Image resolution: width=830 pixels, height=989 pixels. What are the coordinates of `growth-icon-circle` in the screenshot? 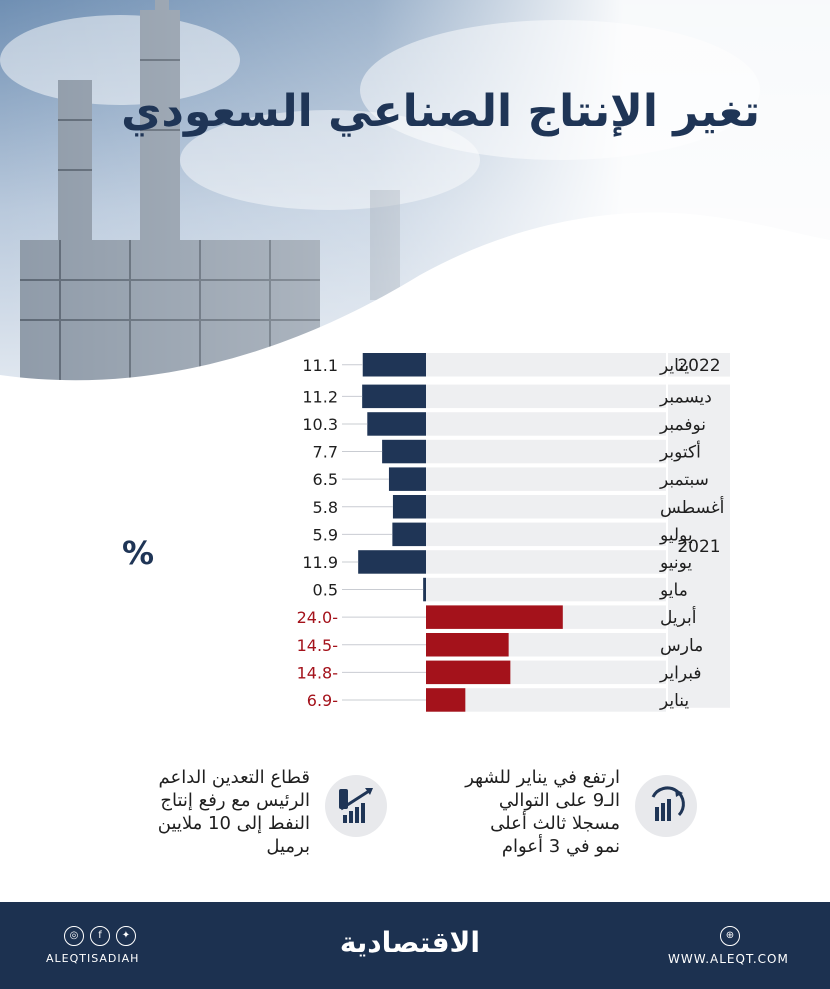 It's located at (666, 806).